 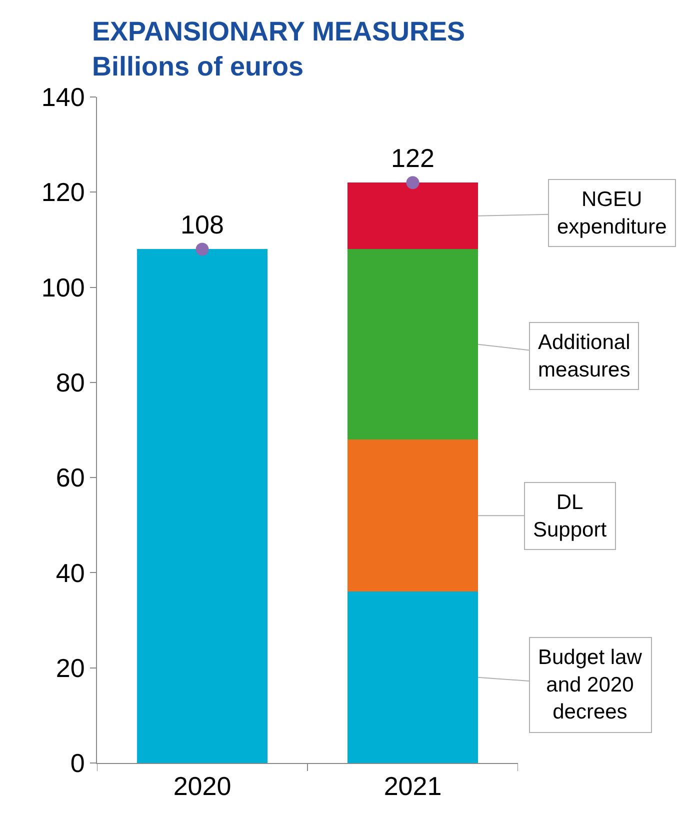 What do you see at coordinates (77, 763) in the screenshot?
I see `y-tick-label: 0` at bounding box center [77, 763].